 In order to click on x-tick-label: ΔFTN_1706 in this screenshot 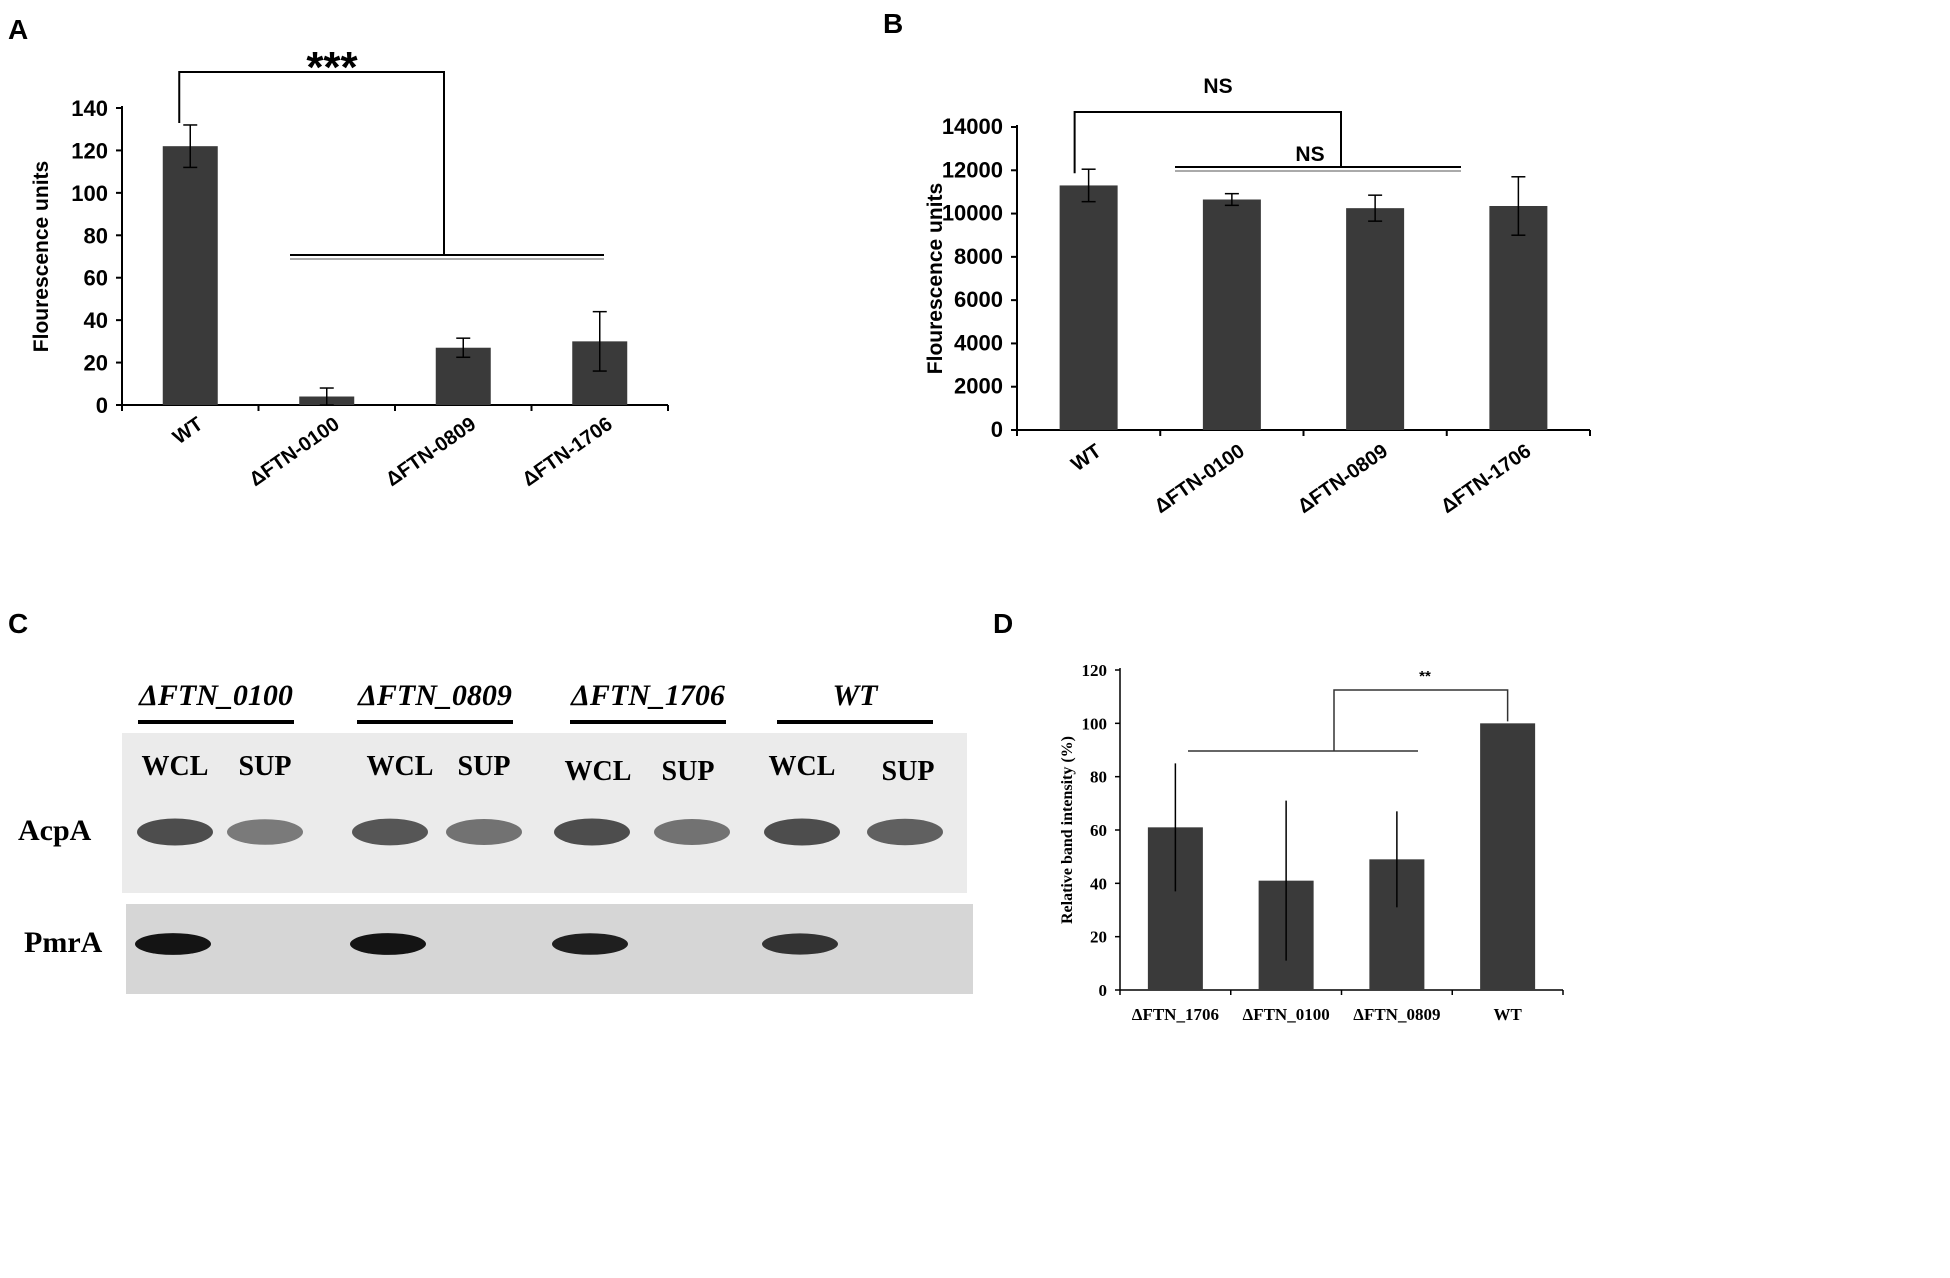, I will do `click(1175, 1014)`.